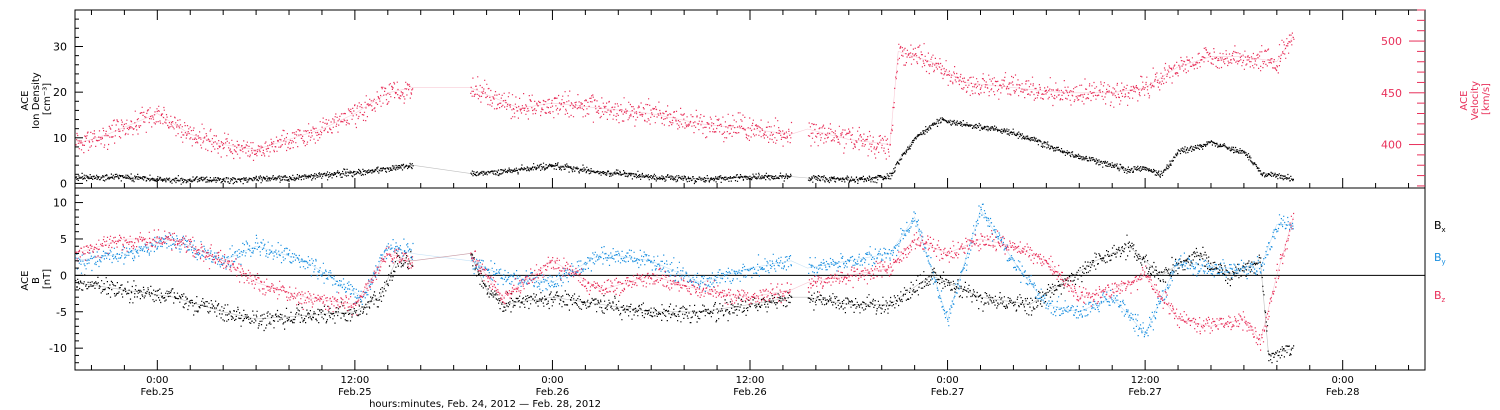  I want to click on panel-1-right-ylabel-line-2: Velocity, so click(1475, 100).